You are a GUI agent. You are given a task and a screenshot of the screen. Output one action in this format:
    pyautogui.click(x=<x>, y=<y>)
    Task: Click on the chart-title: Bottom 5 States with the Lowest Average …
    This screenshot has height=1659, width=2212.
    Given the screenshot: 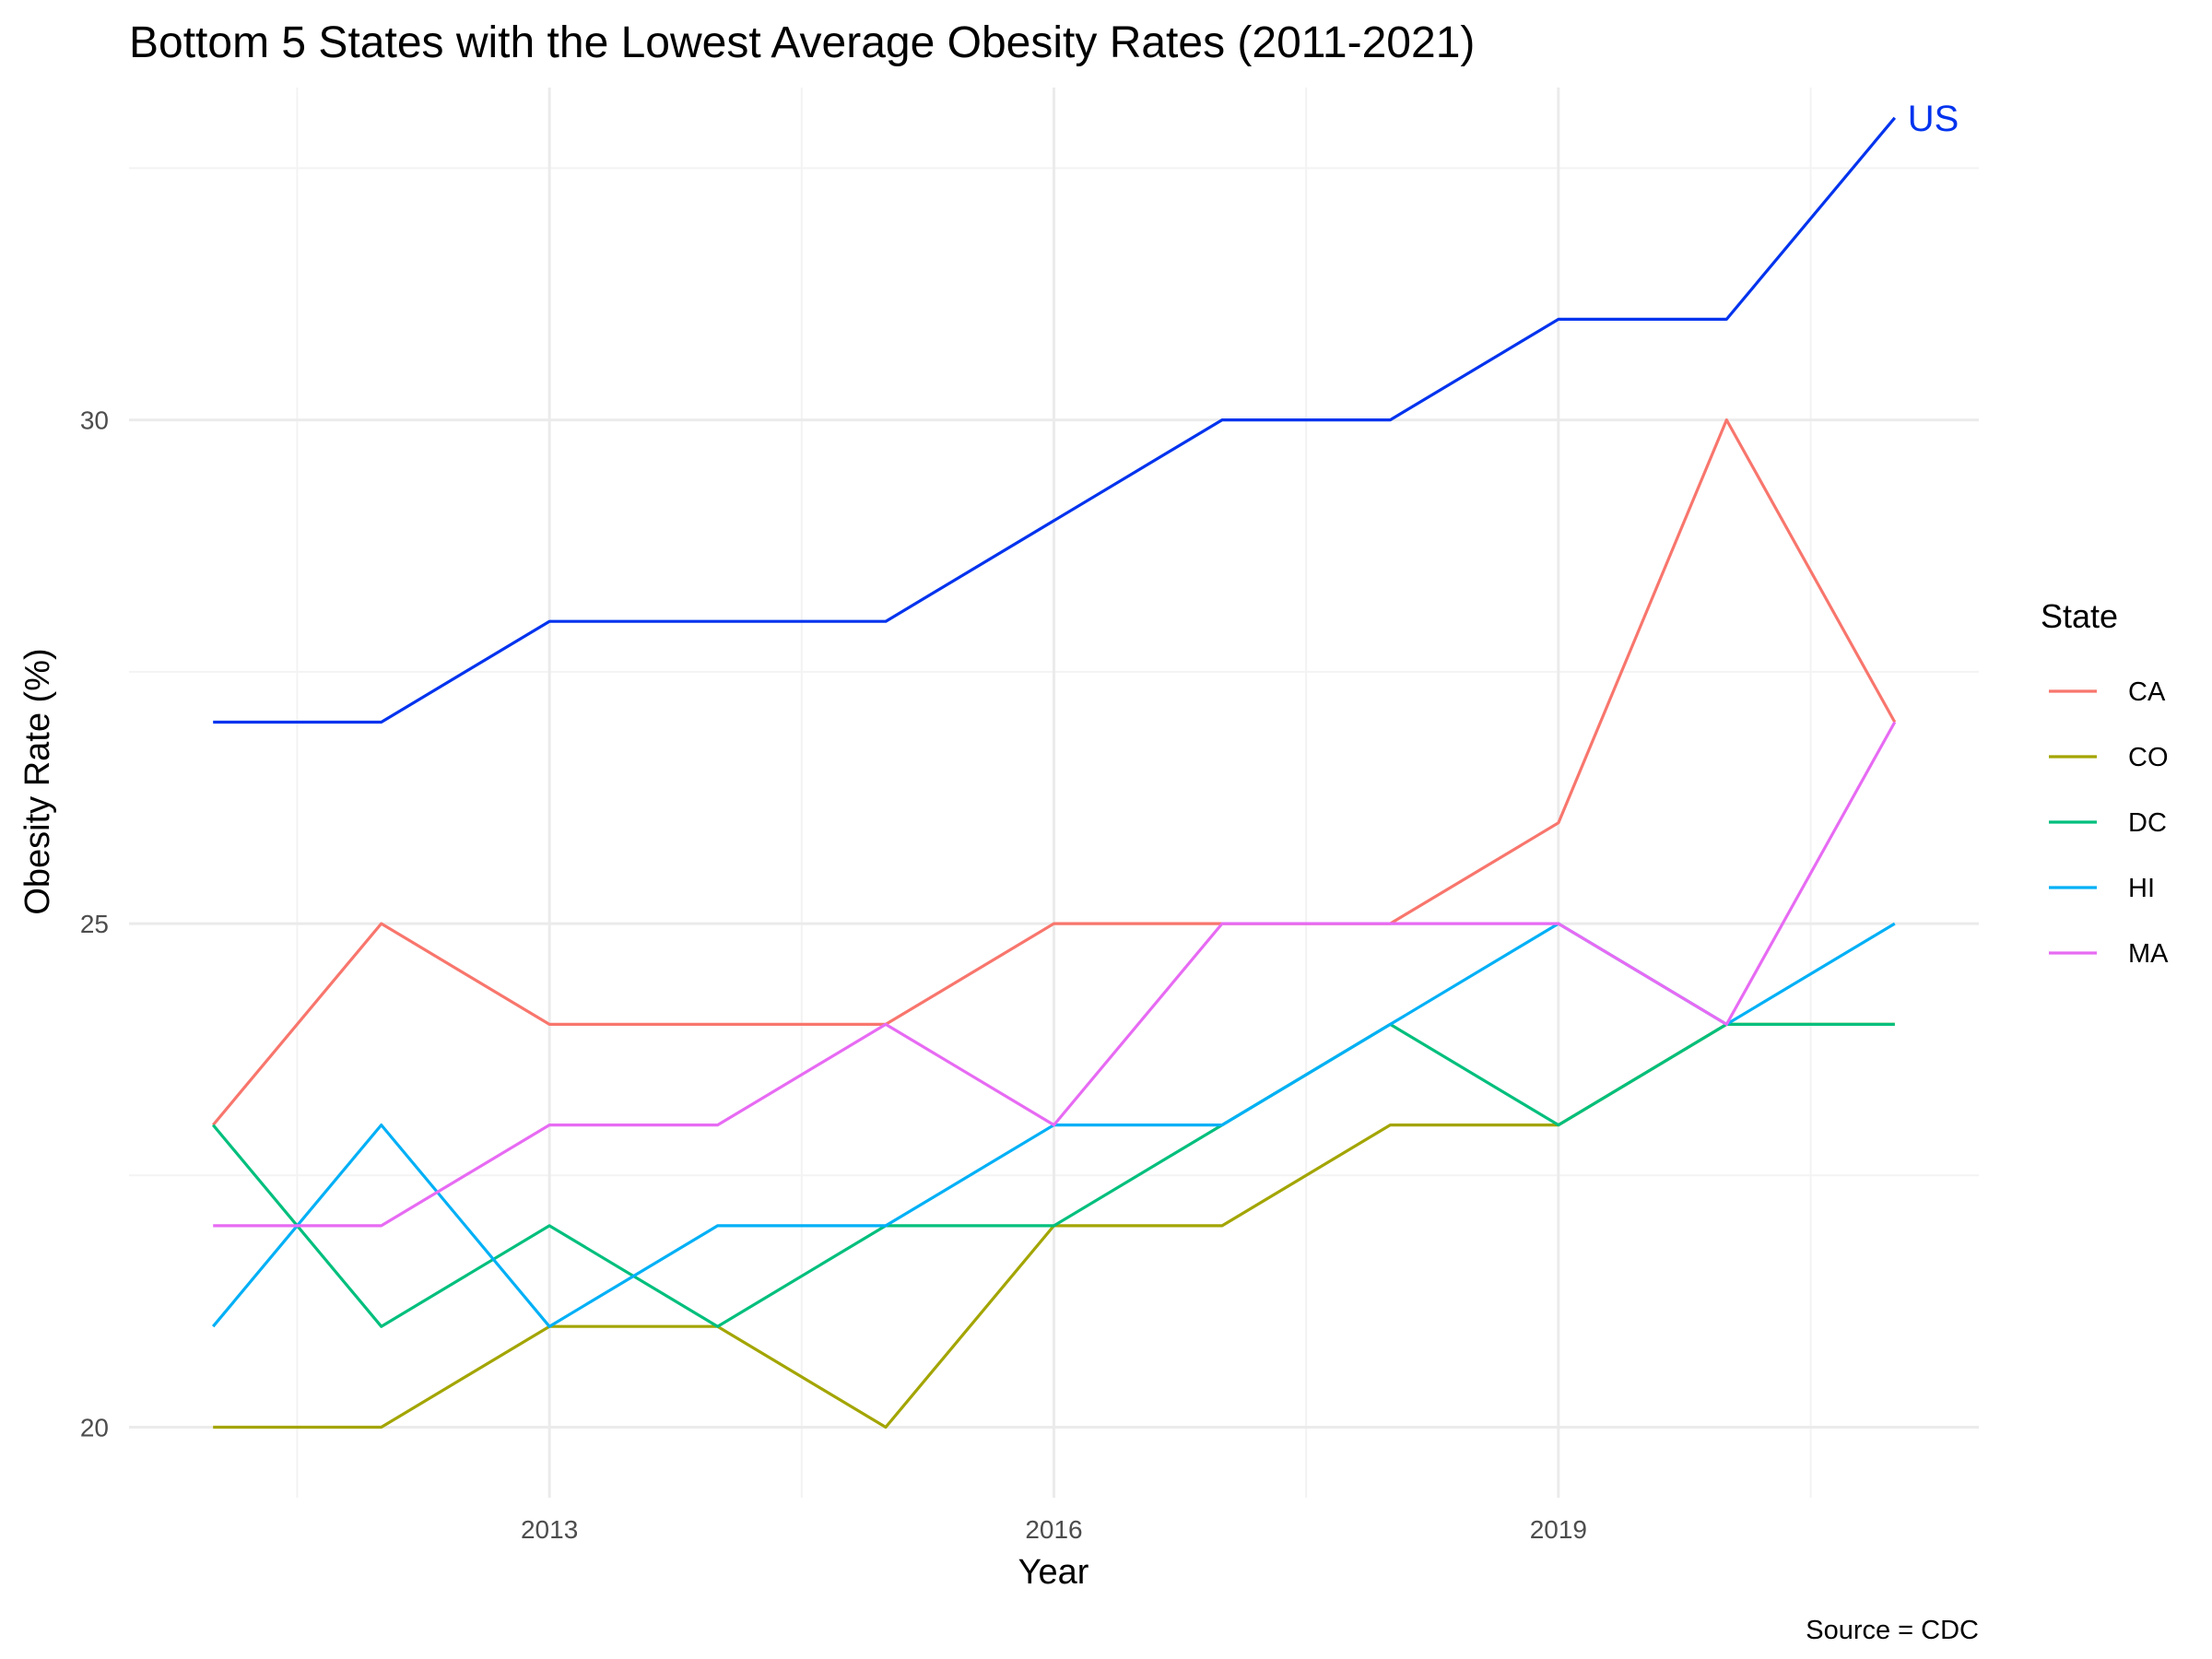 What is the action you would take?
    pyautogui.click(x=802, y=42)
    